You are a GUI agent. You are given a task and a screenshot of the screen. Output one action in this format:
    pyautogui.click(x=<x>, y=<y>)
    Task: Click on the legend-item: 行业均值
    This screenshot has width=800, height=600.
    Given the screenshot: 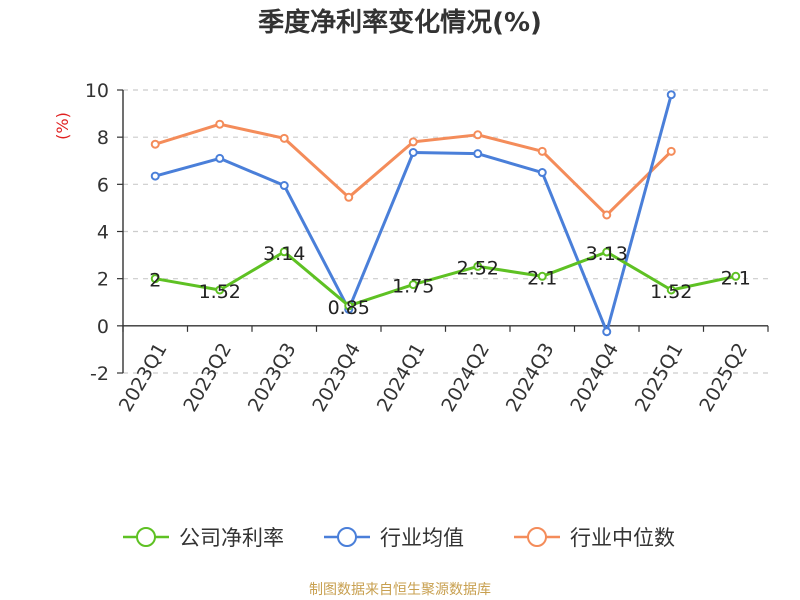 What is the action you would take?
    pyautogui.click(x=394, y=538)
    